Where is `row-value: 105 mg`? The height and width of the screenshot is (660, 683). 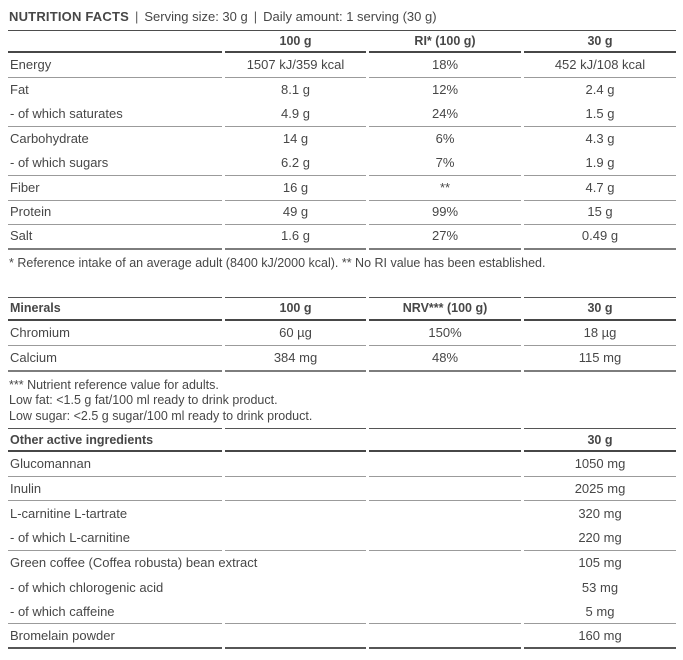
row-value: 105 mg is located at coordinates (600, 562).